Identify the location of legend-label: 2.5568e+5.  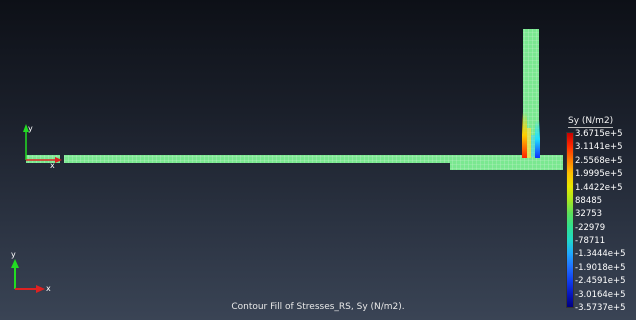
(599, 160).